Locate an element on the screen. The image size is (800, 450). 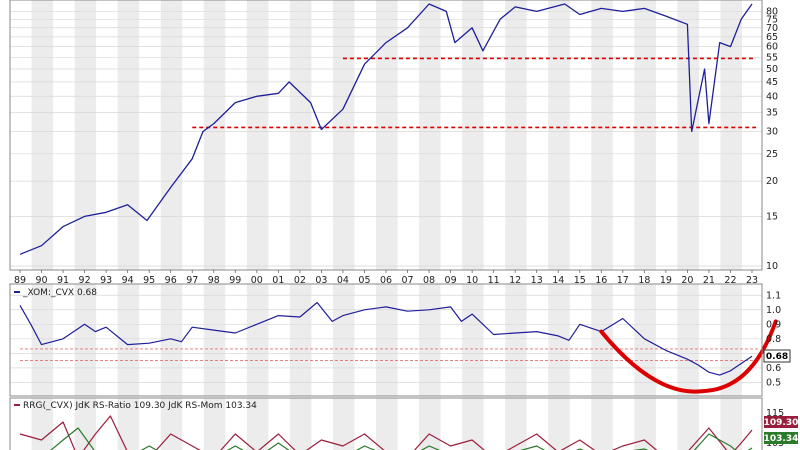
y-tick-label: 0.8 is located at coordinates (773, 339).